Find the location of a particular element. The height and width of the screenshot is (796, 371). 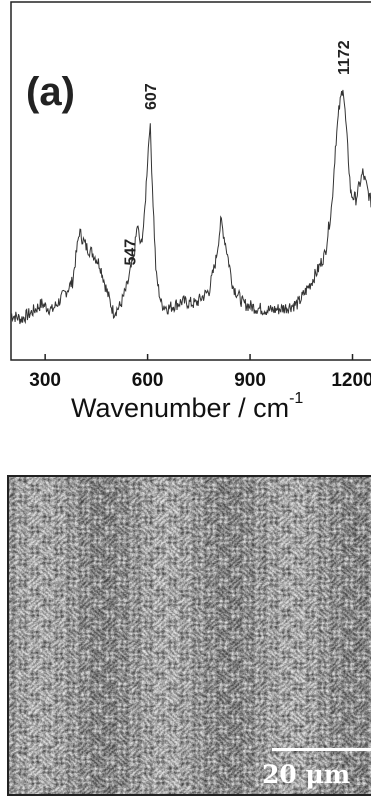

x-tick-label: 600 is located at coordinates (148, 380).